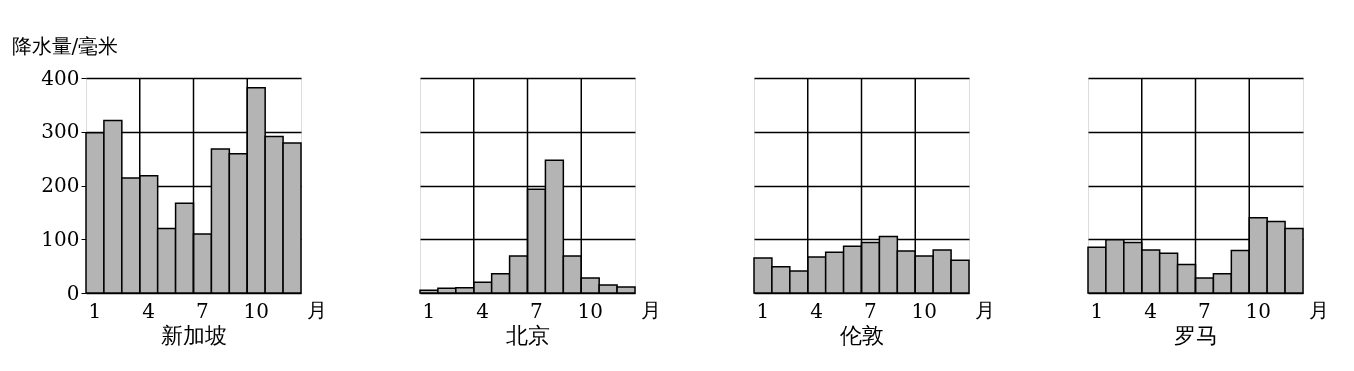  I want to click on x-axis-title: 新加坡, so click(194, 335).